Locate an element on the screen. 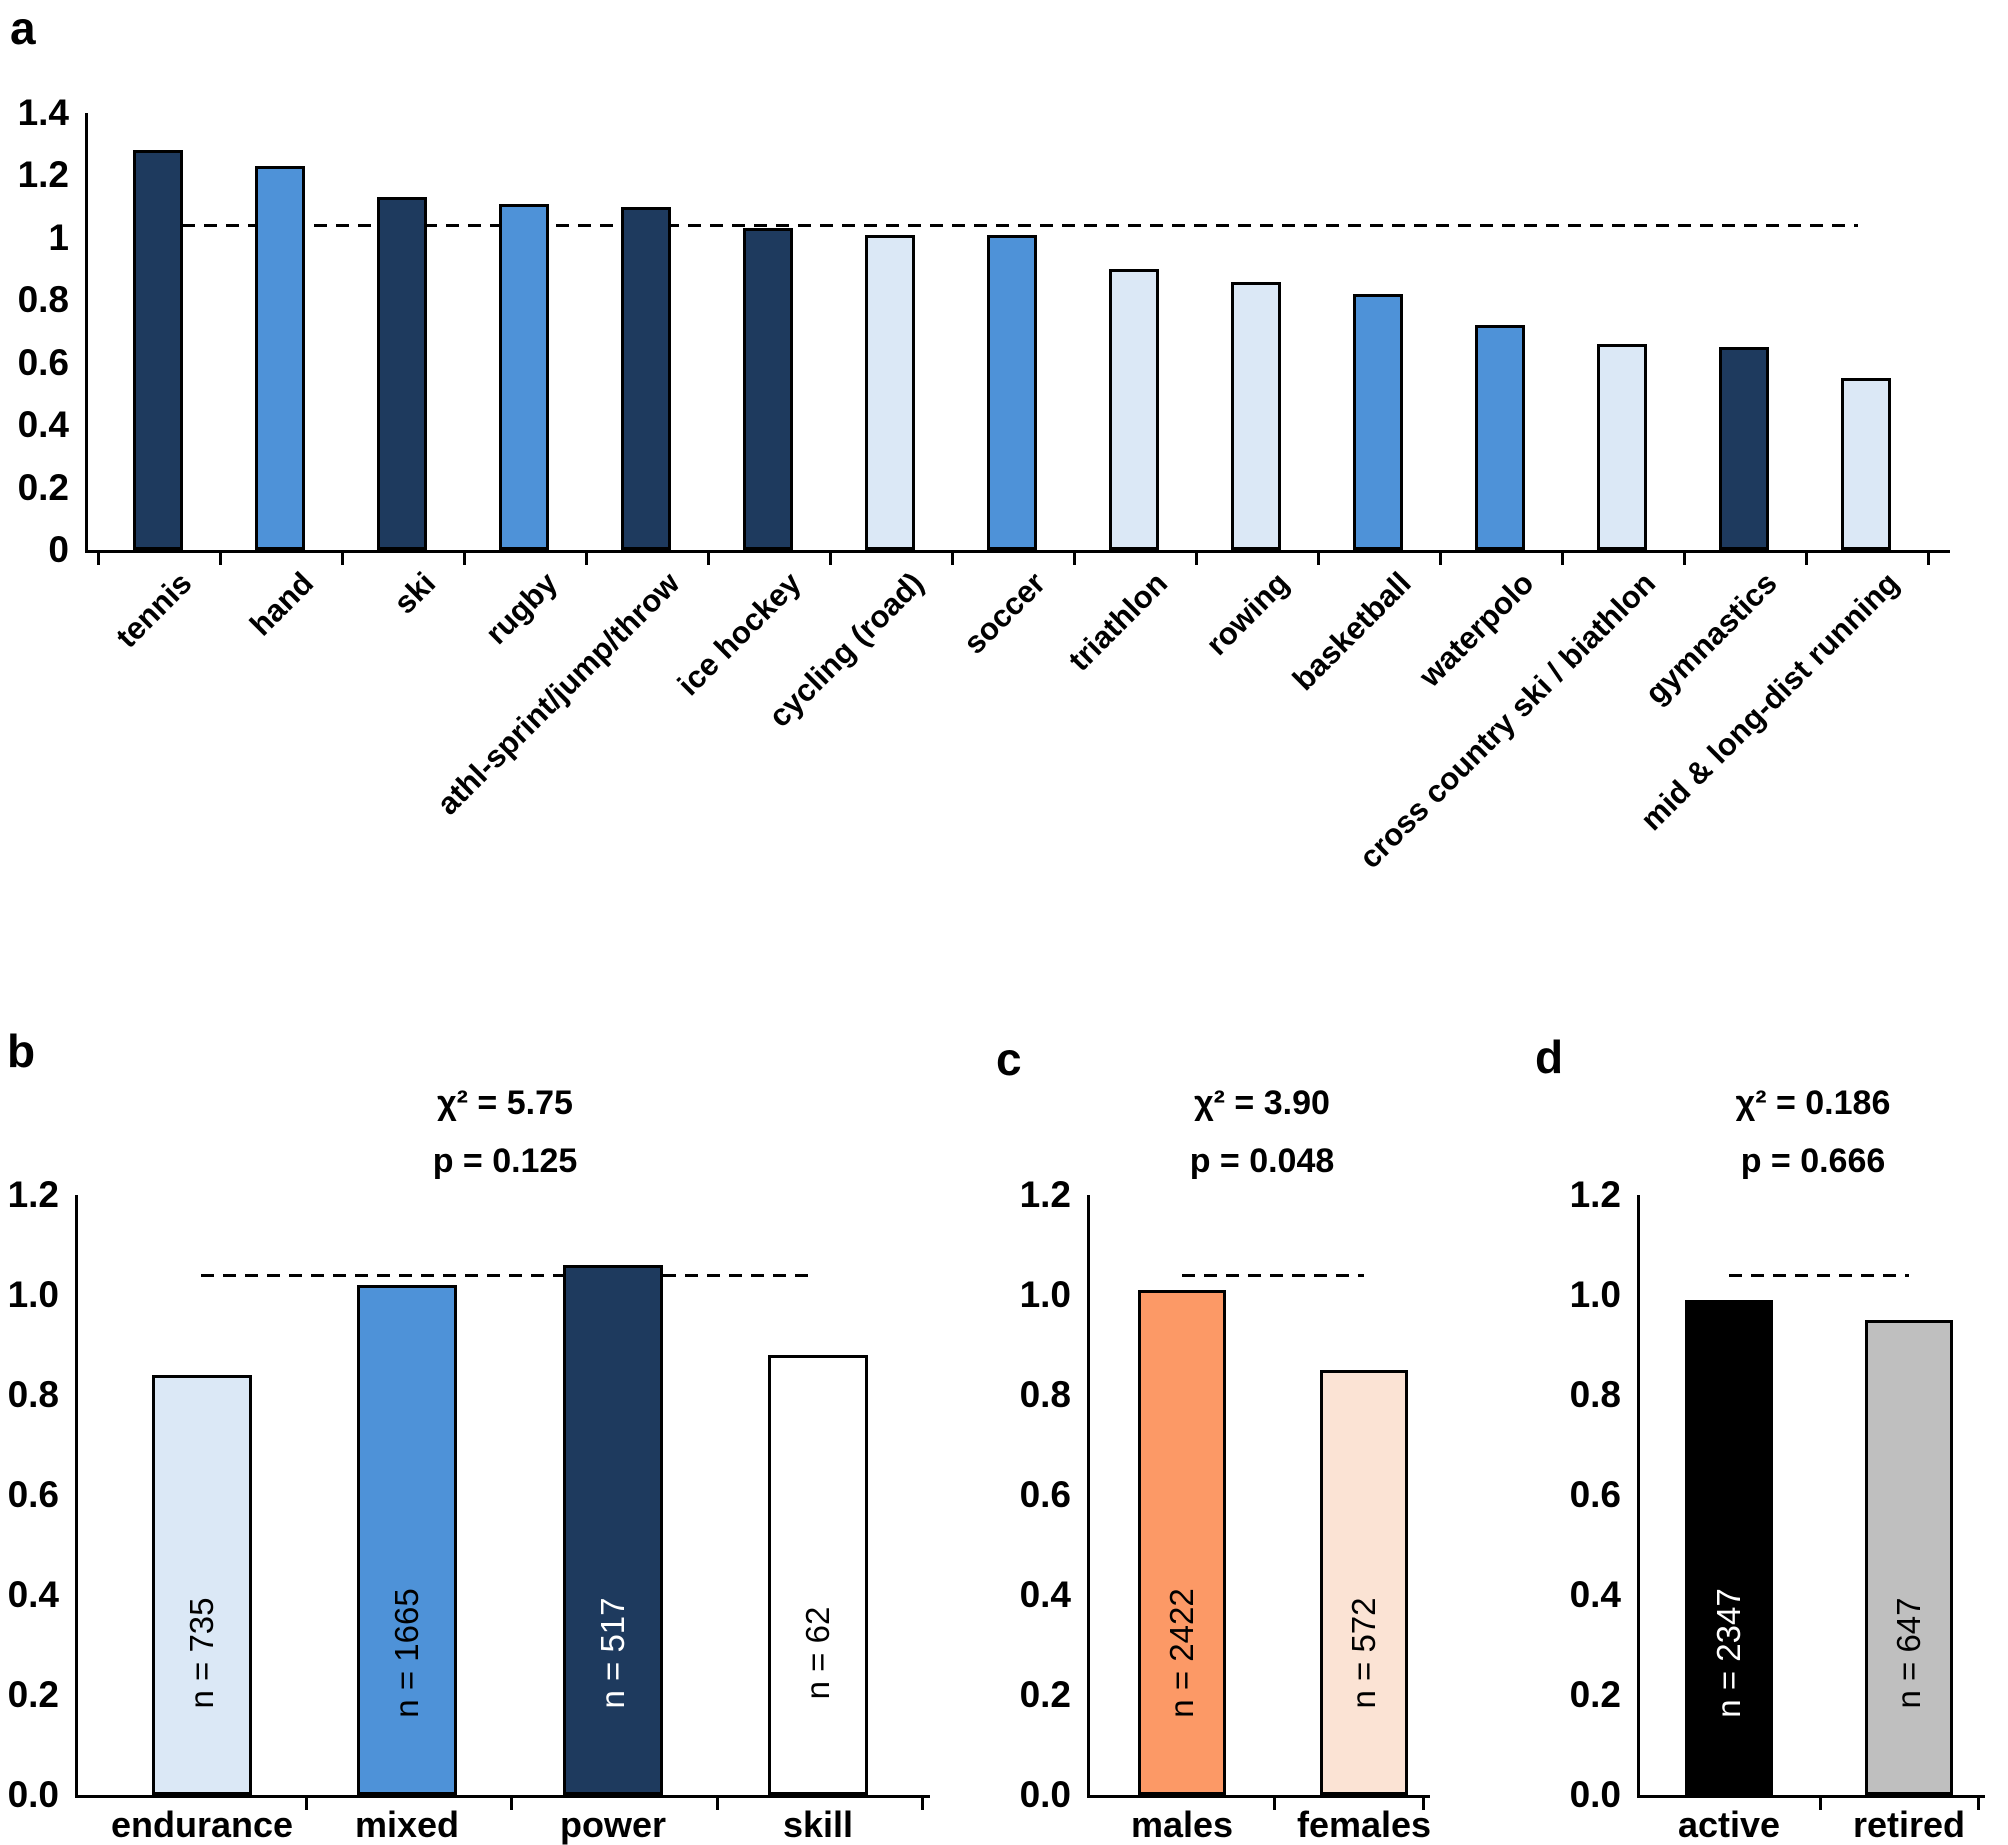 Image resolution: width=2008 pixels, height=1845 pixels. panel-b-chi2: χ² = 5.75 is located at coordinates (505, 1103).